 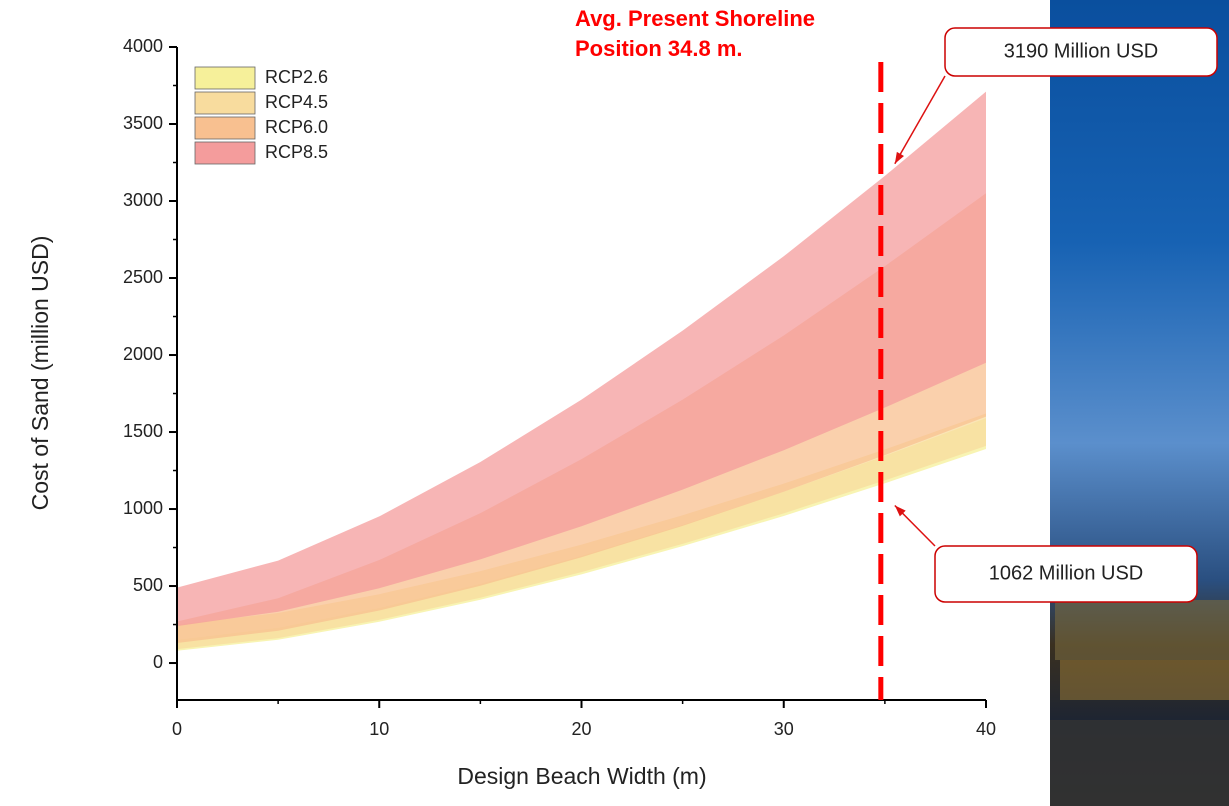 I want to click on x-tick-label: 30, so click(x=784, y=729).